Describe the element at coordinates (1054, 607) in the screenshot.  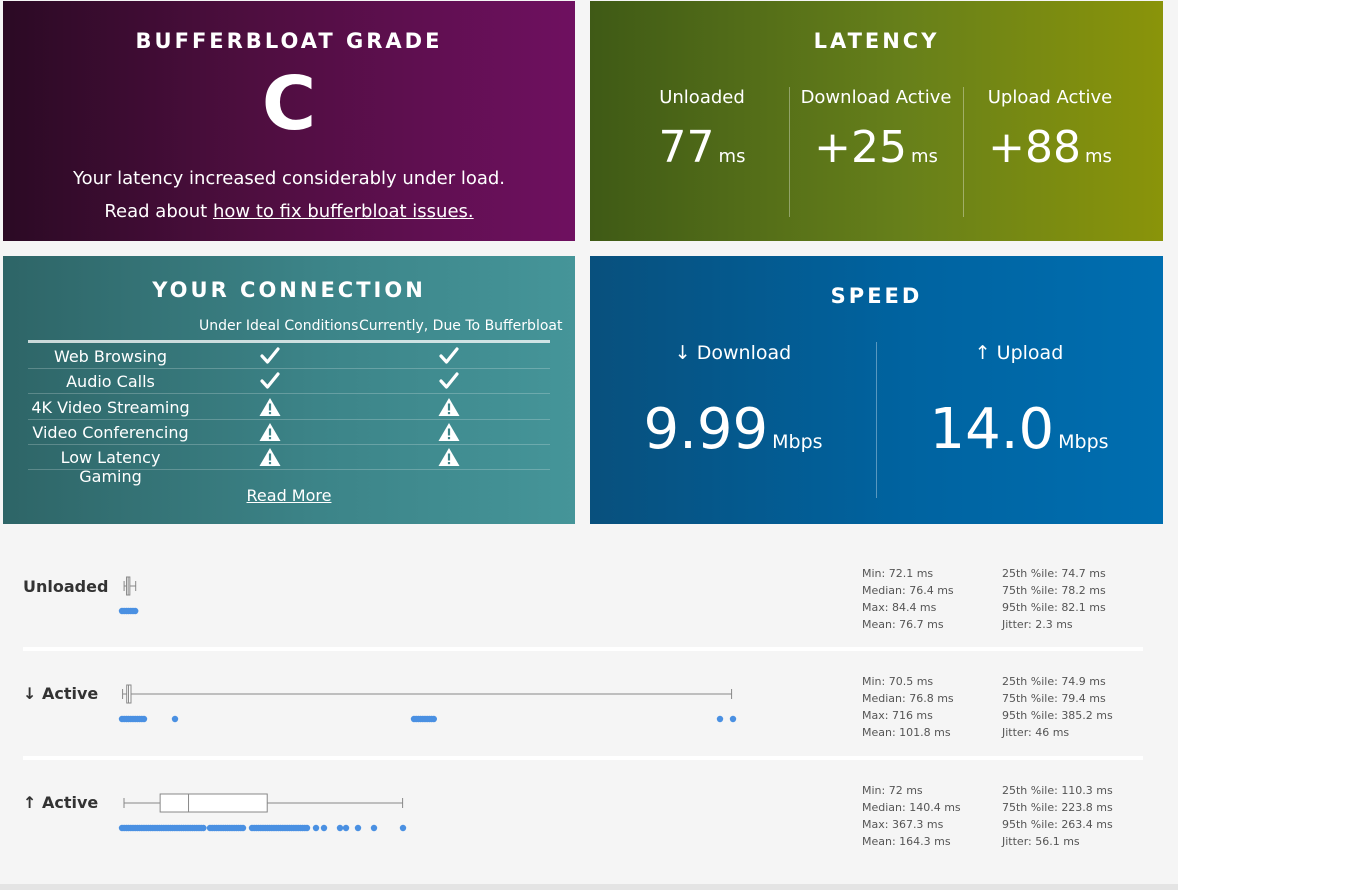
I see `stat-p95: 95th %ile: 82.1 ms` at that location.